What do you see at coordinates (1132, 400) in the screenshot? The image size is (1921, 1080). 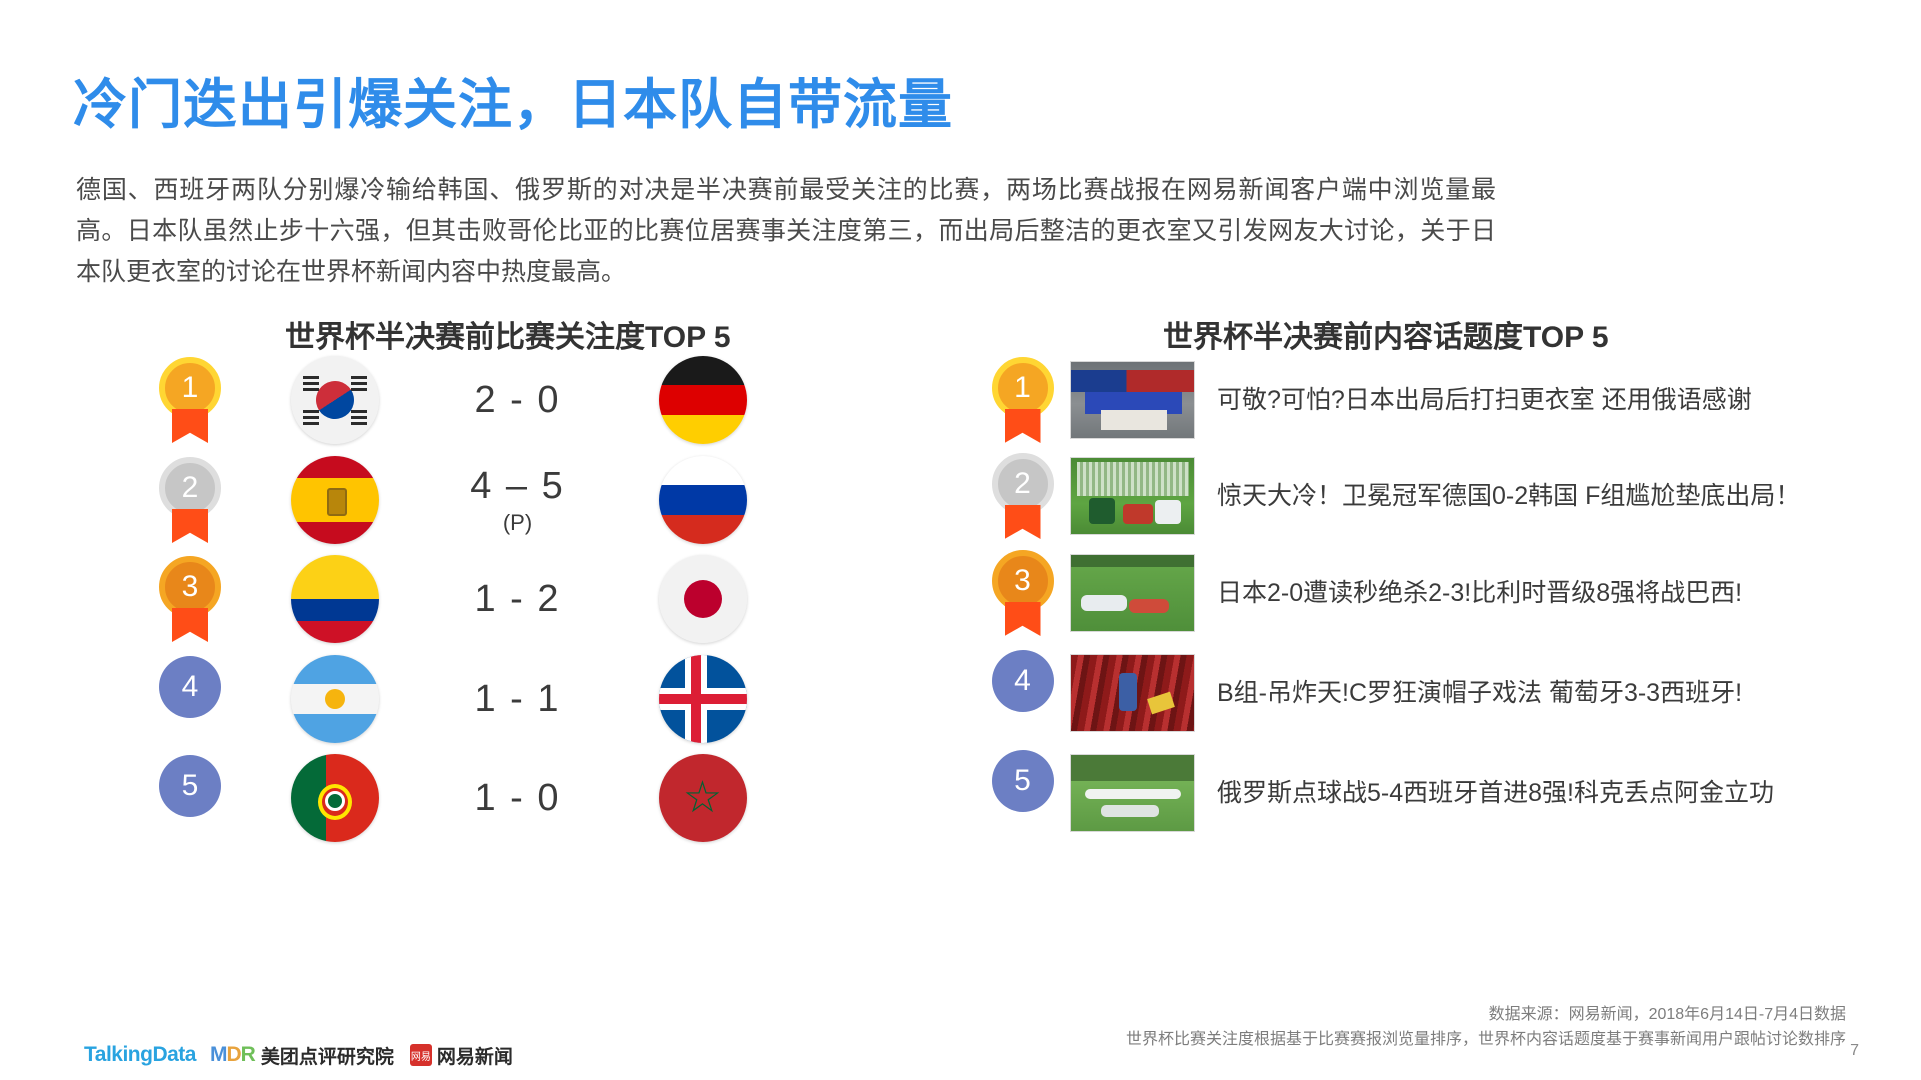 I see `news-thumbnail-locker-room` at bounding box center [1132, 400].